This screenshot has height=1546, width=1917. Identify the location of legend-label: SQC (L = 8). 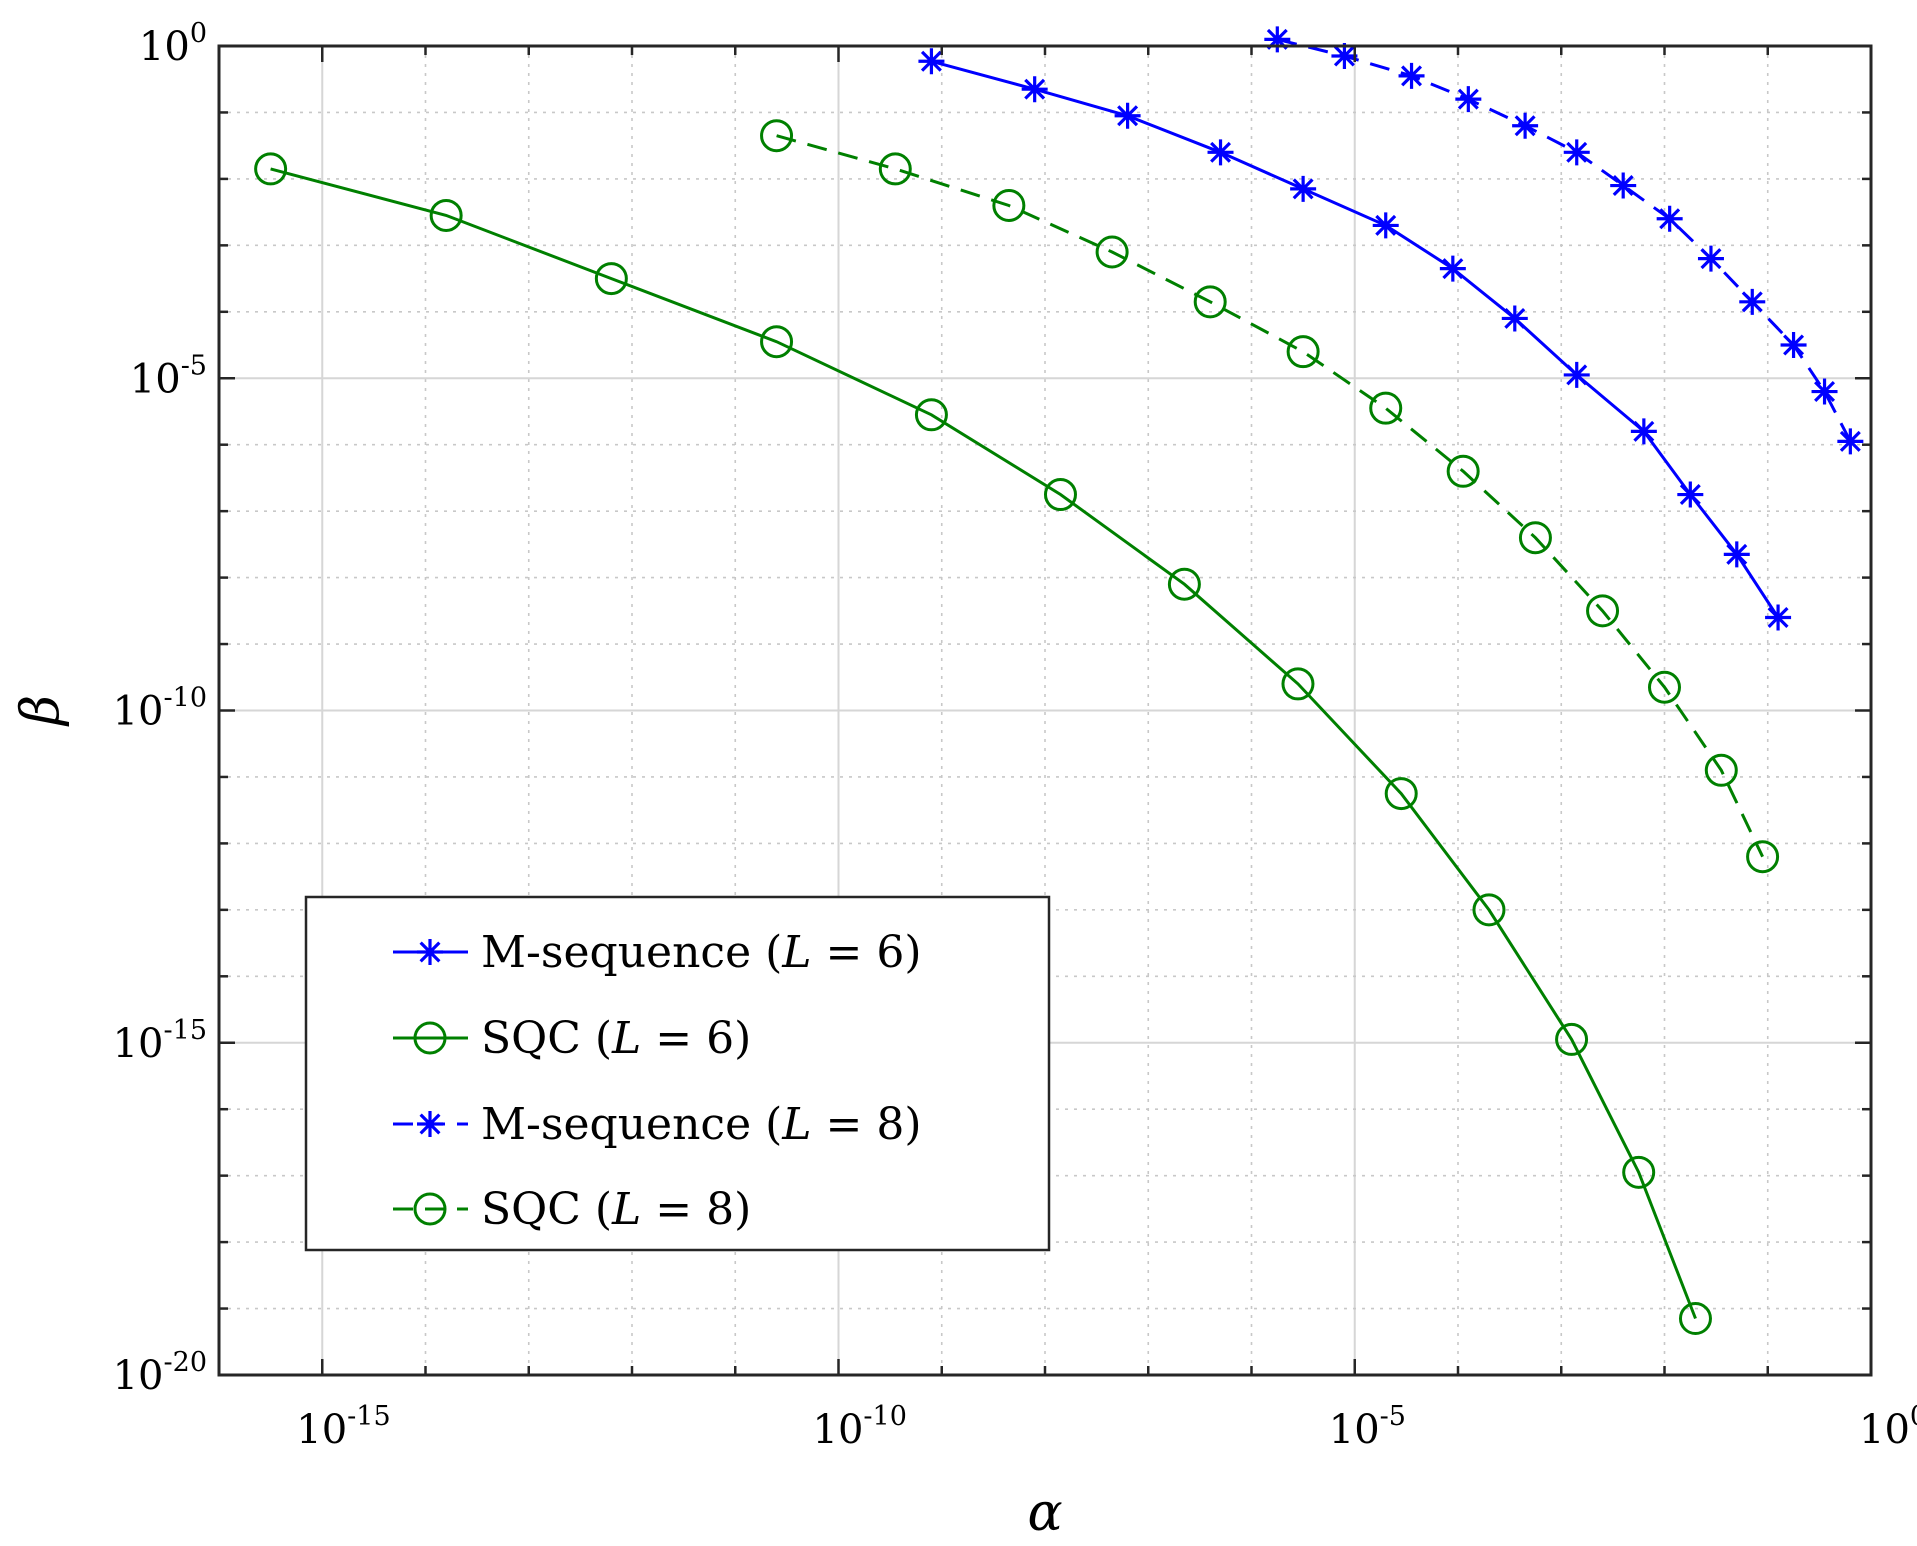
(616, 1209).